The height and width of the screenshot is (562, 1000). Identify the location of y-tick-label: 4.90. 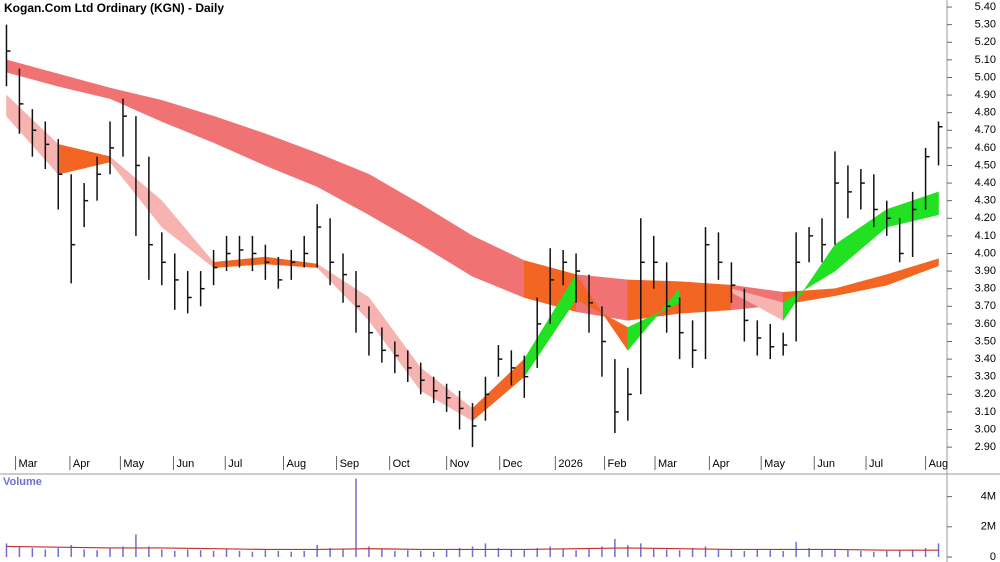
(985, 95).